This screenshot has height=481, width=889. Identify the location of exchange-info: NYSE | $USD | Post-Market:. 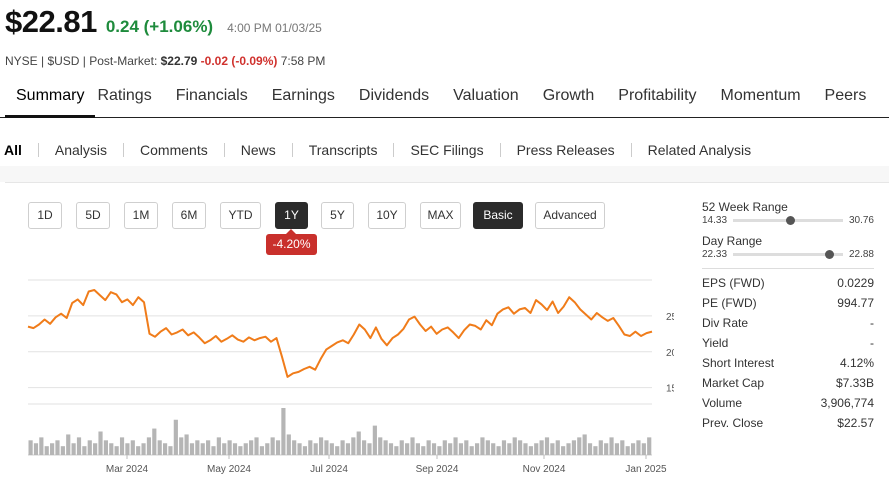
(83, 61).